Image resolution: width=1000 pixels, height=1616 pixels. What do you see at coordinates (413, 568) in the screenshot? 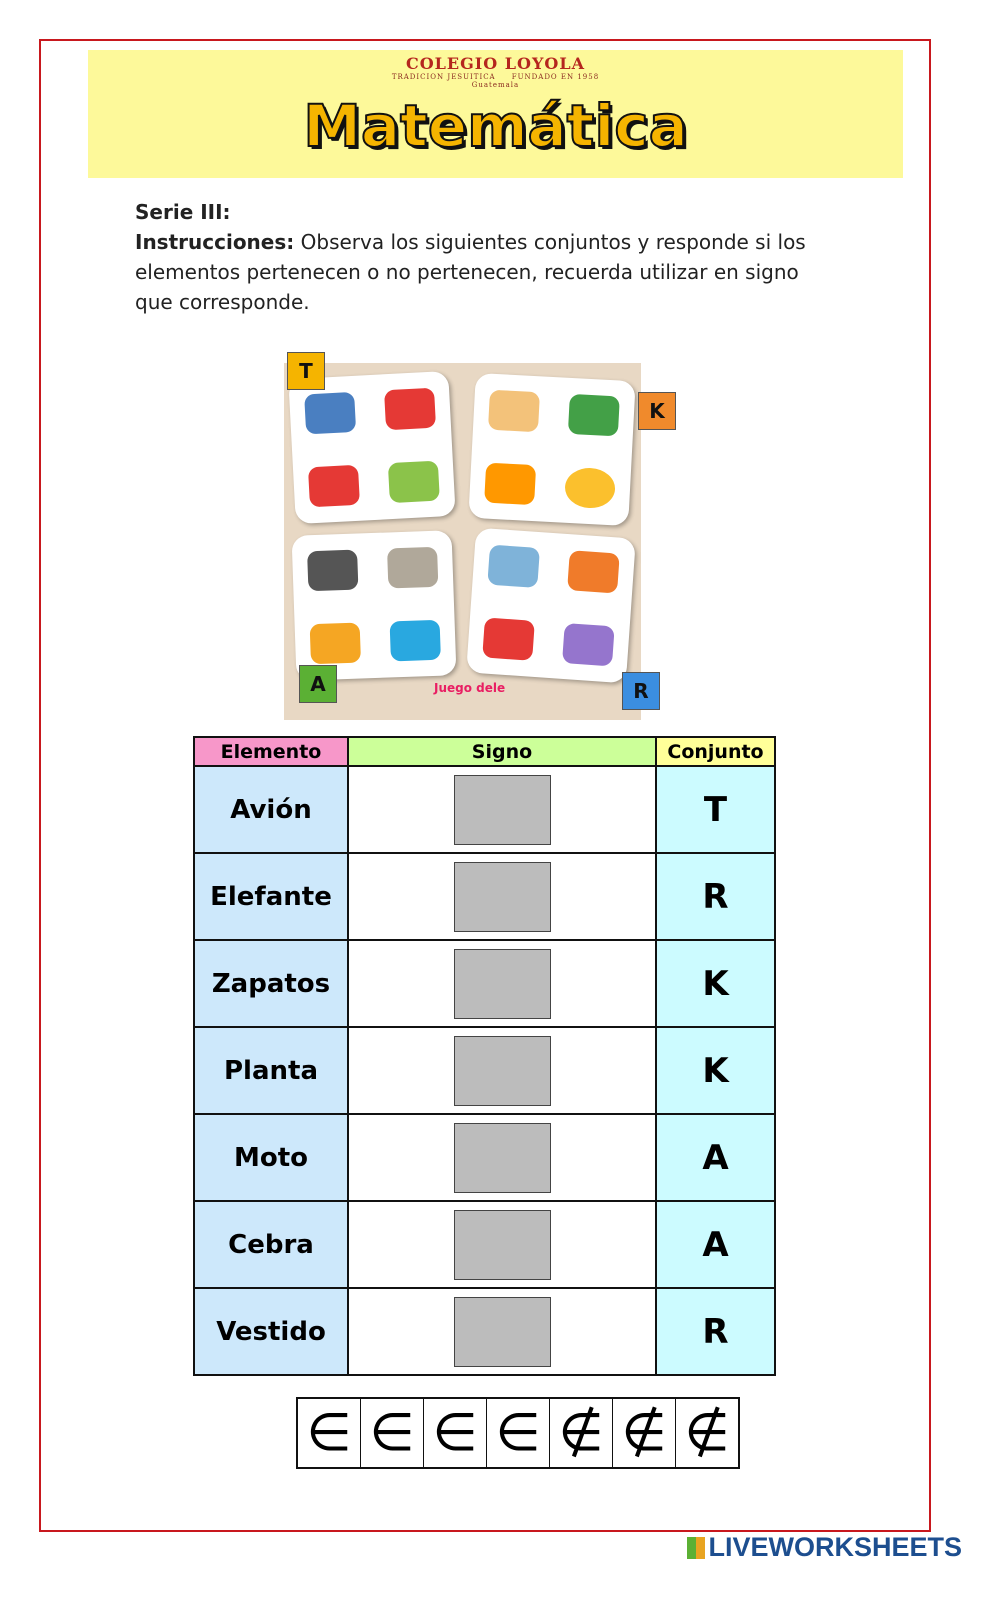
I see `elephant-icon` at bounding box center [413, 568].